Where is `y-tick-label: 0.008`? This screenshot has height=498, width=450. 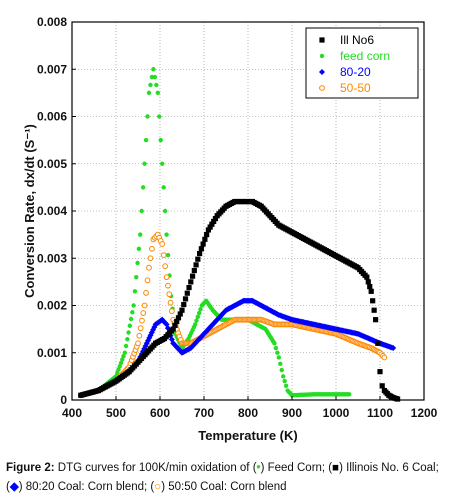 y-tick-label: 0.008 is located at coordinates (52, 22).